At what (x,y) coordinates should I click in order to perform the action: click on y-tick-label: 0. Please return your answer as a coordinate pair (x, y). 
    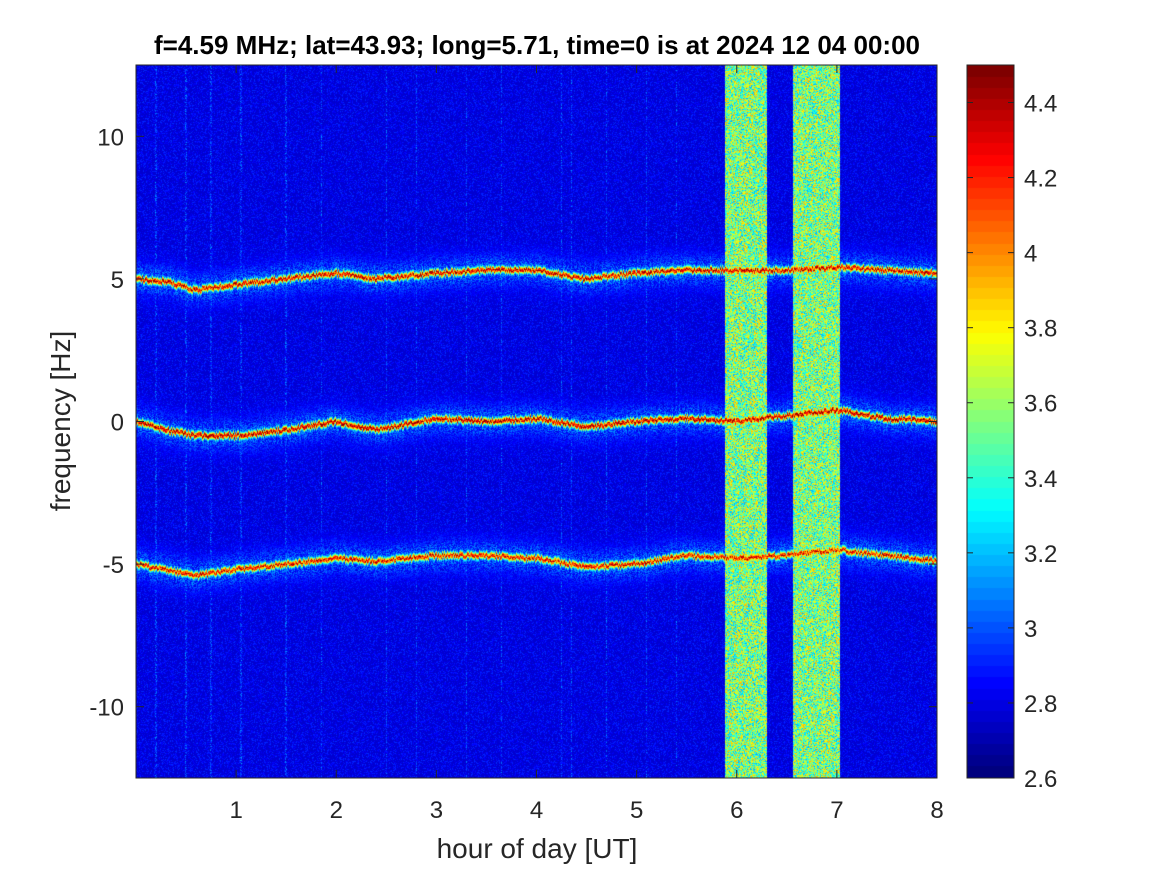
    Looking at the image, I should click on (117, 423).